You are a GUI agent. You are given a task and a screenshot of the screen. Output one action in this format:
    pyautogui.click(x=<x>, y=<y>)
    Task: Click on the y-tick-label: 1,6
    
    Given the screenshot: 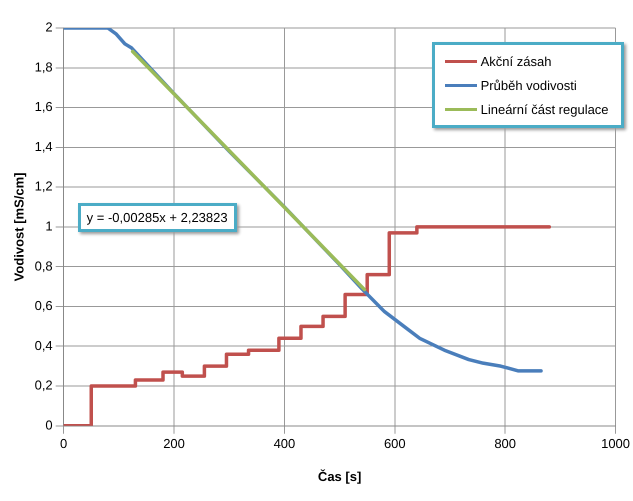 What is the action you would take?
    pyautogui.click(x=43, y=106)
    